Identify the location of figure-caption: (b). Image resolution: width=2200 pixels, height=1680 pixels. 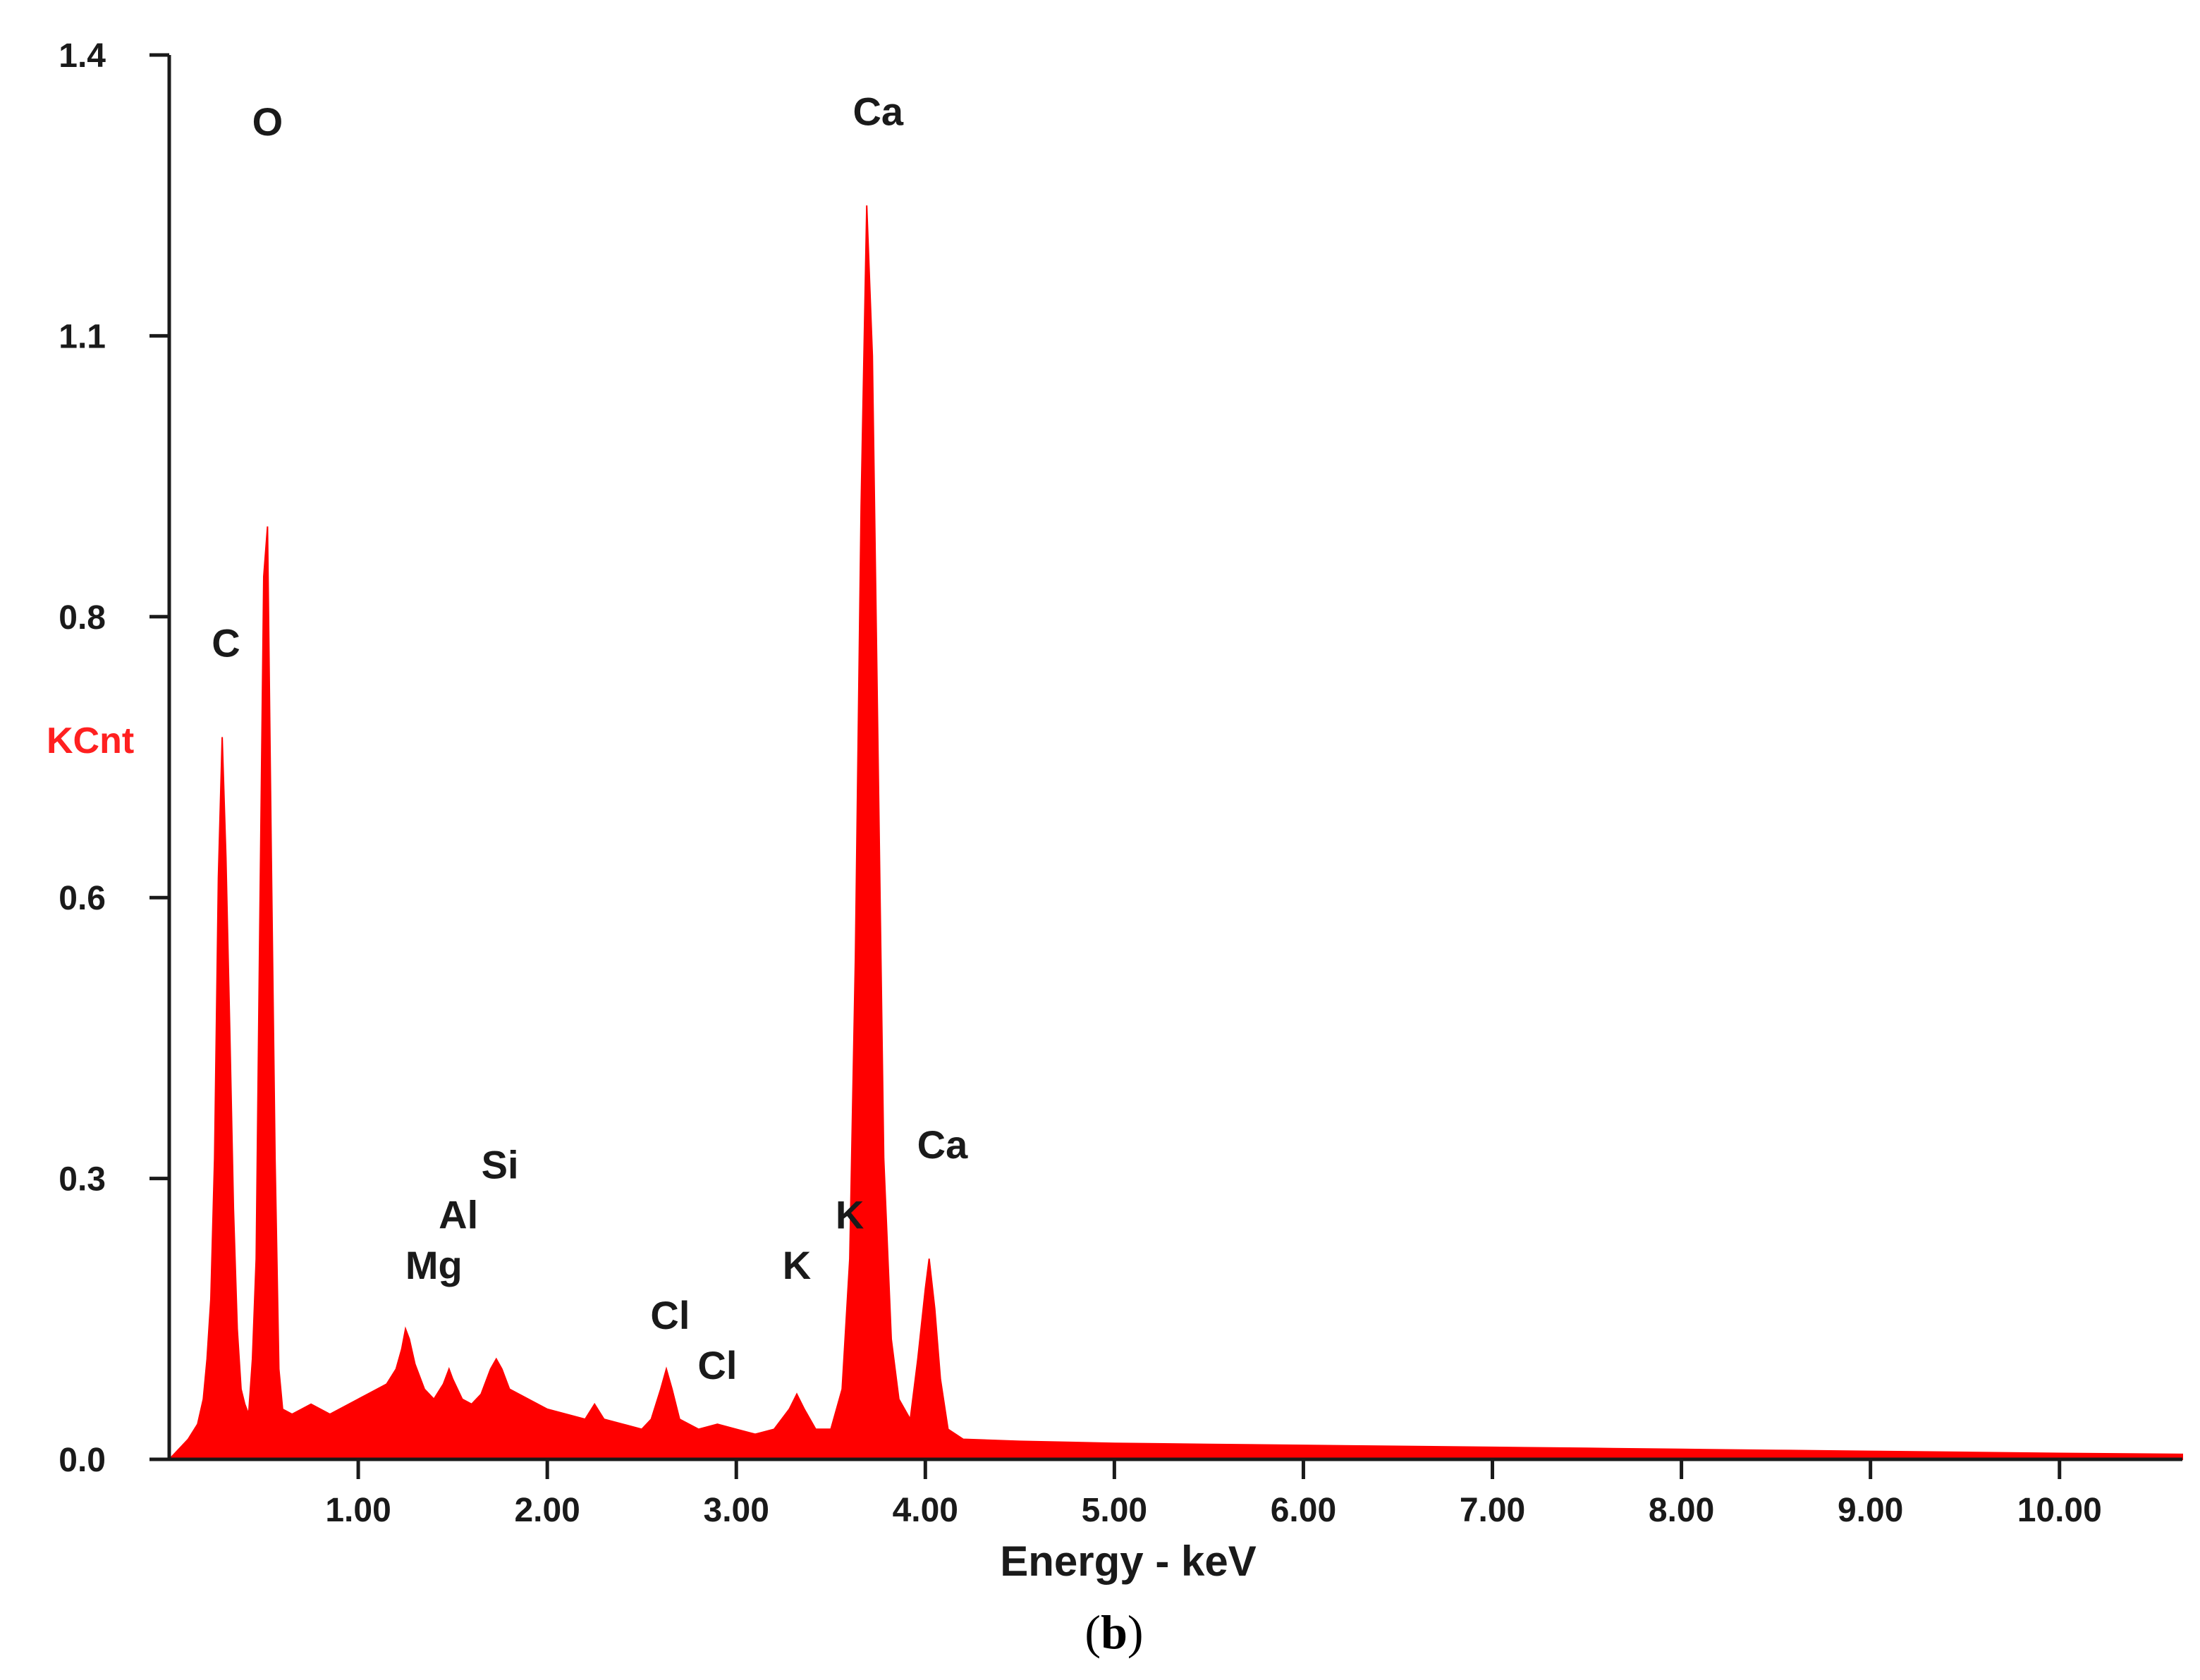
(1114, 1632).